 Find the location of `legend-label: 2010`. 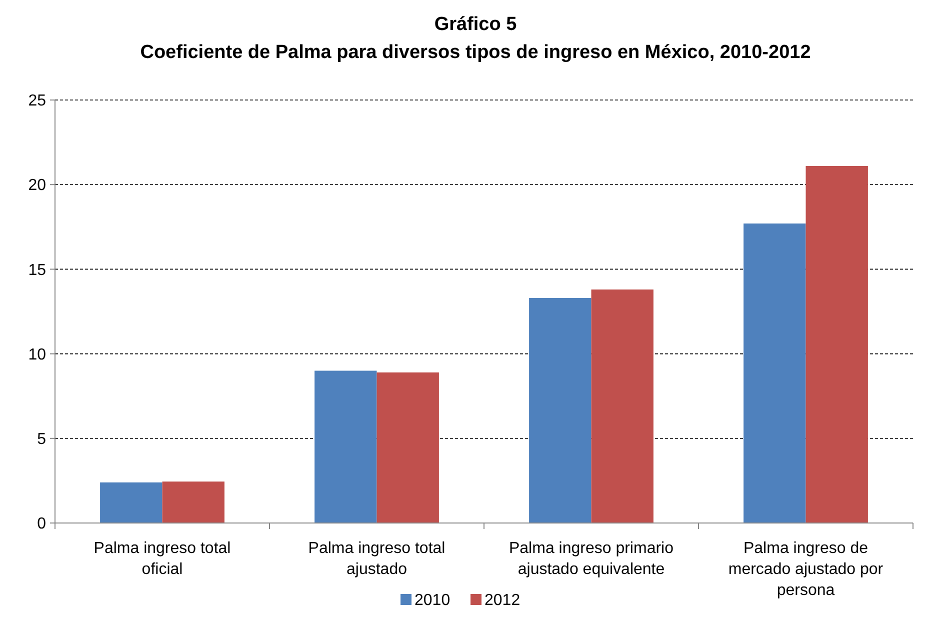

legend-label: 2010 is located at coordinates (432, 600).